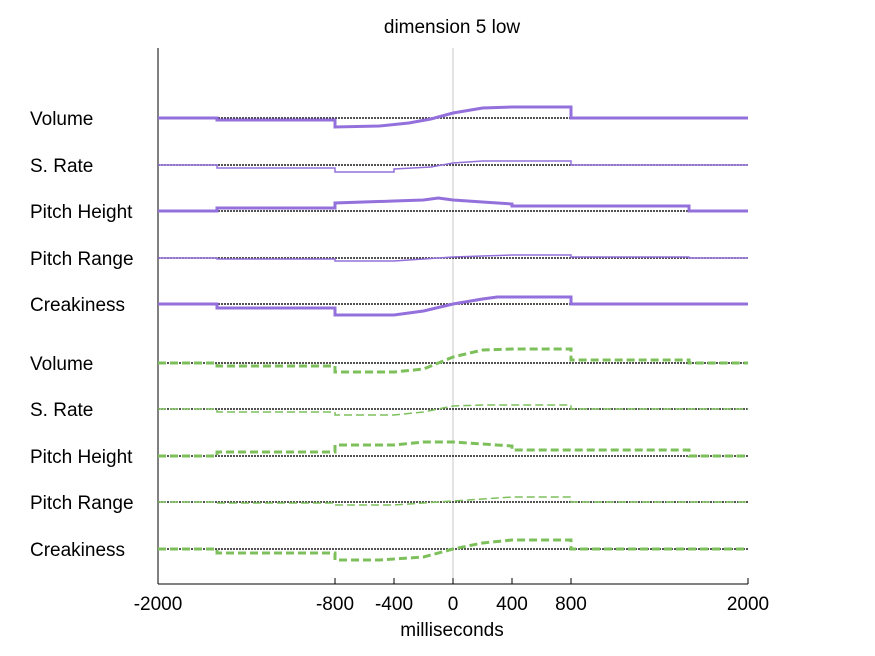  I want to click on row-label-purple-s-rate: S. Rate, so click(61, 166).